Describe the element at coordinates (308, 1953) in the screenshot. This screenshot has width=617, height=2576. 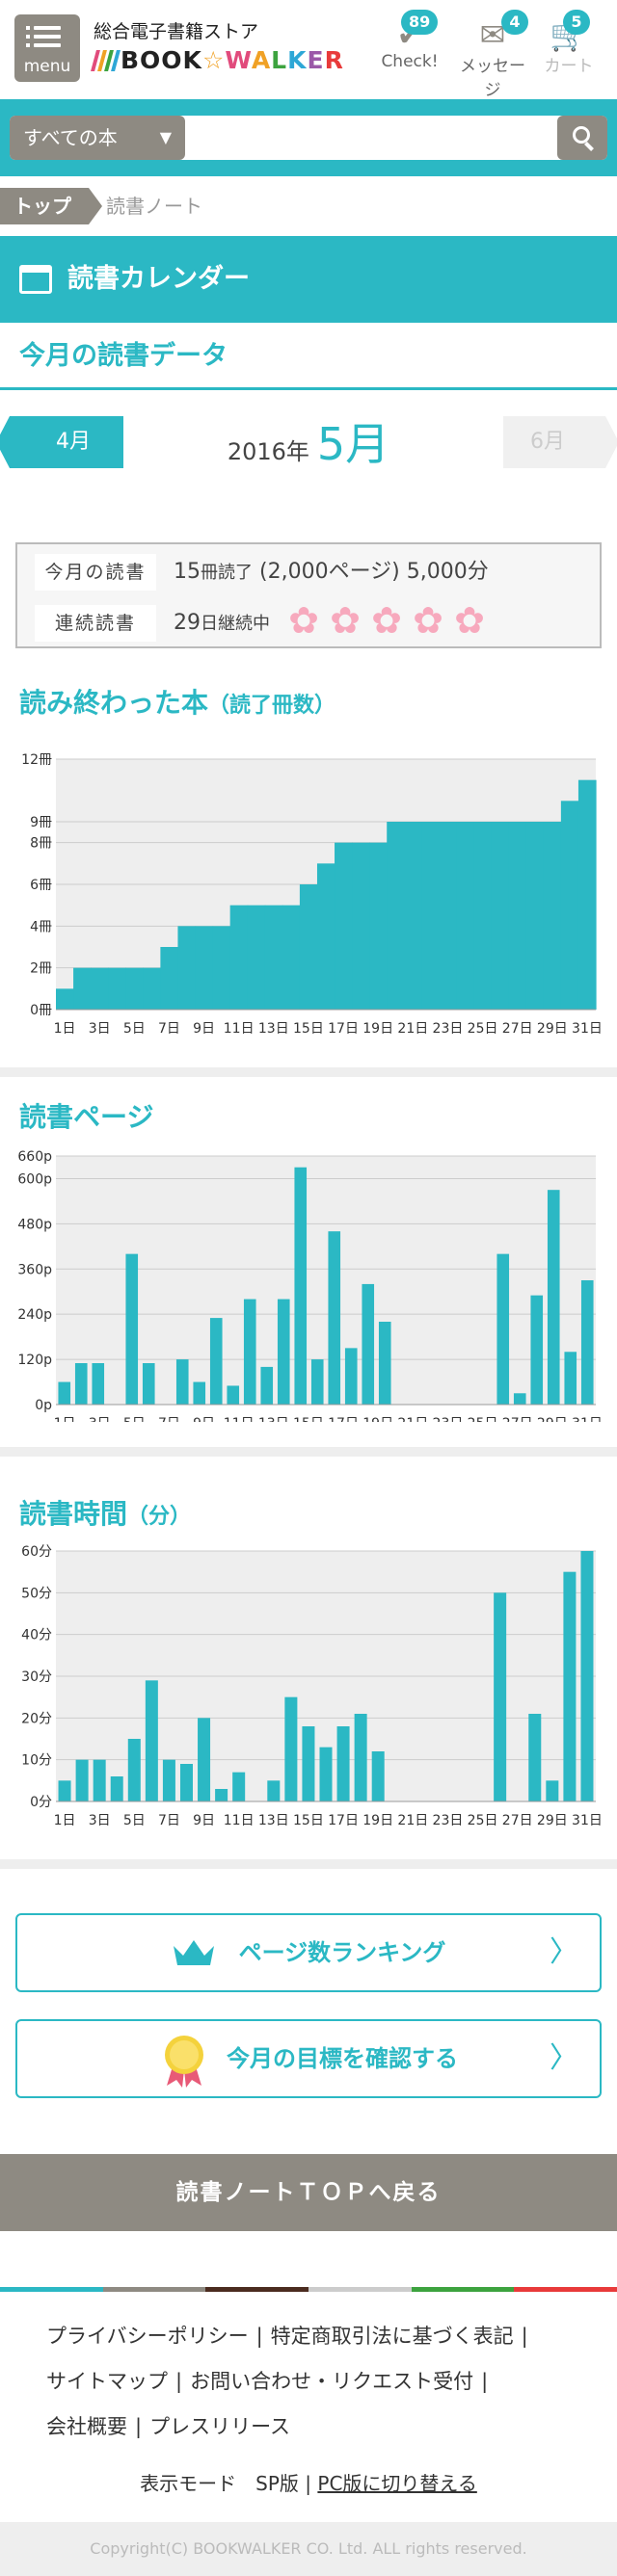
I see `page-ranking-button: ページ数ランキング〉` at that location.